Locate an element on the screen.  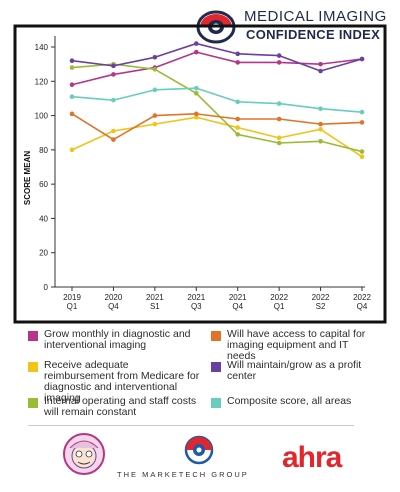
y-tick-label: 0 is located at coordinates (46, 287).